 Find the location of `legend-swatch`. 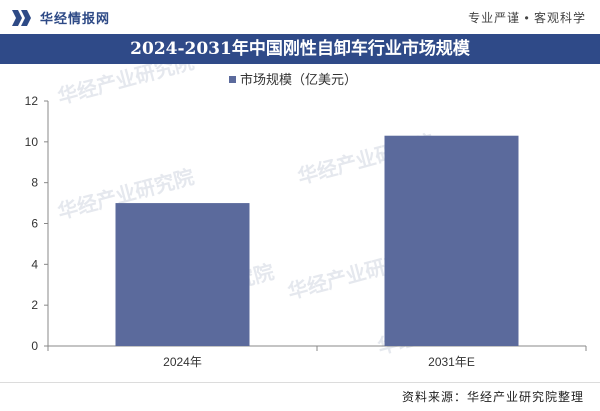

legend-swatch is located at coordinates (232, 79).